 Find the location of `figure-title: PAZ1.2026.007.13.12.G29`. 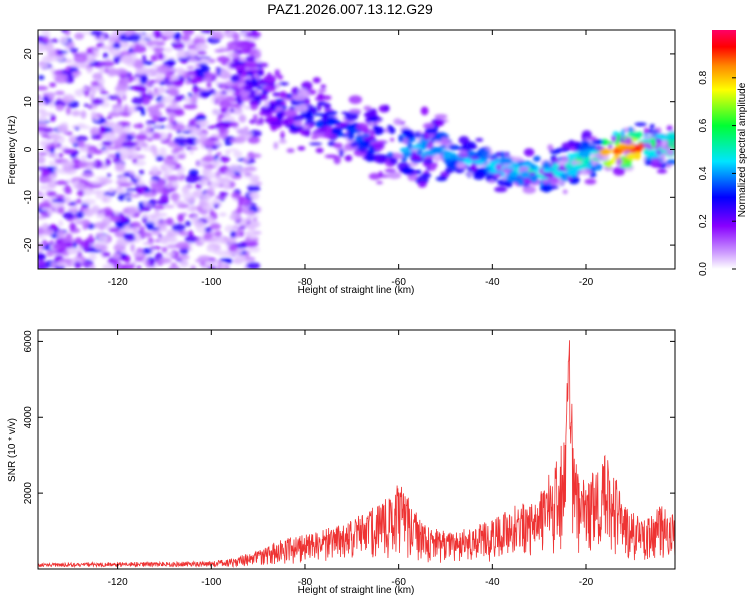

figure-title: PAZ1.2026.007.13.12.G29 is located at coordinates (350, 9).